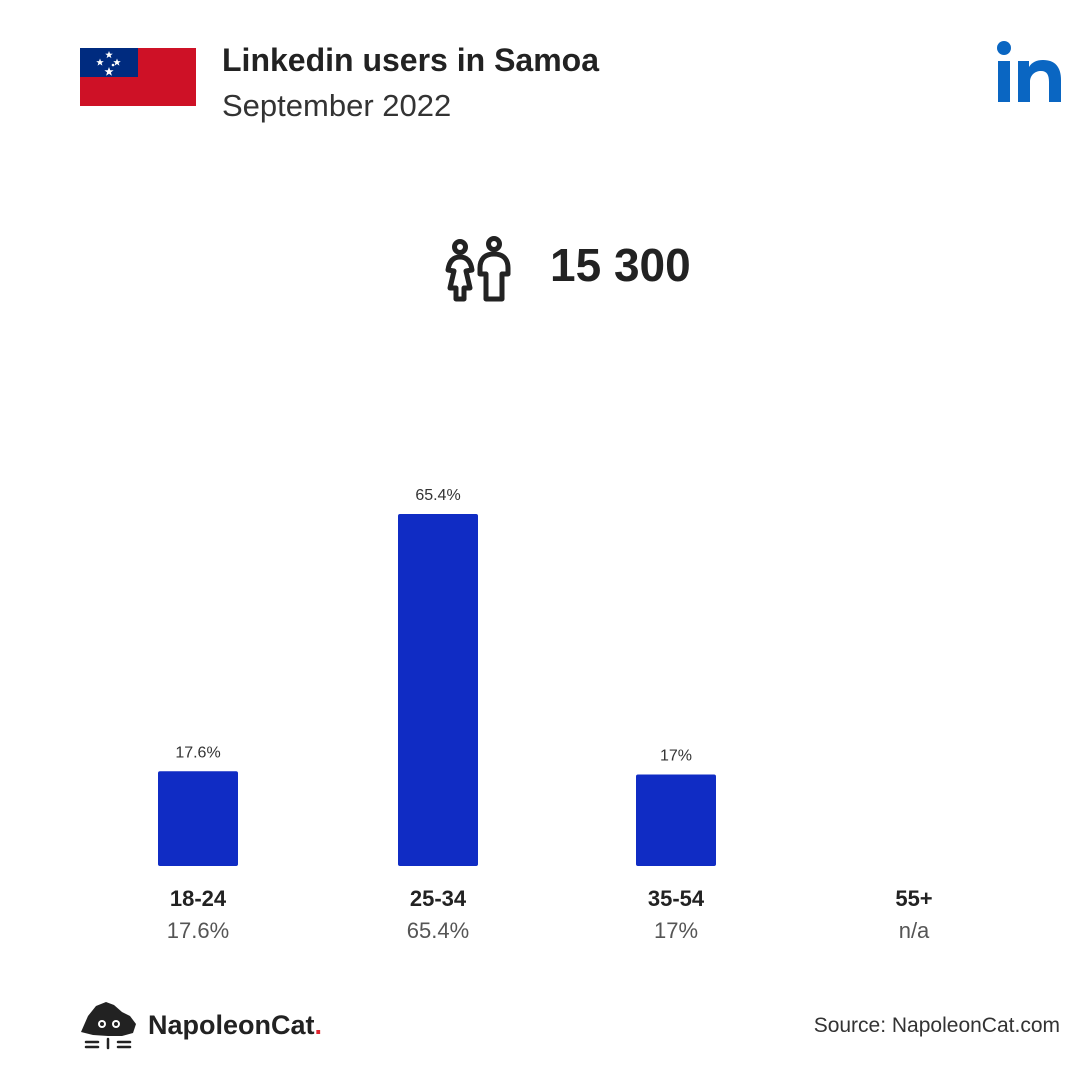  Describe the element at coordinates (620, 265) in the screenshot. I see `total-users-value: 15 300` at that location.